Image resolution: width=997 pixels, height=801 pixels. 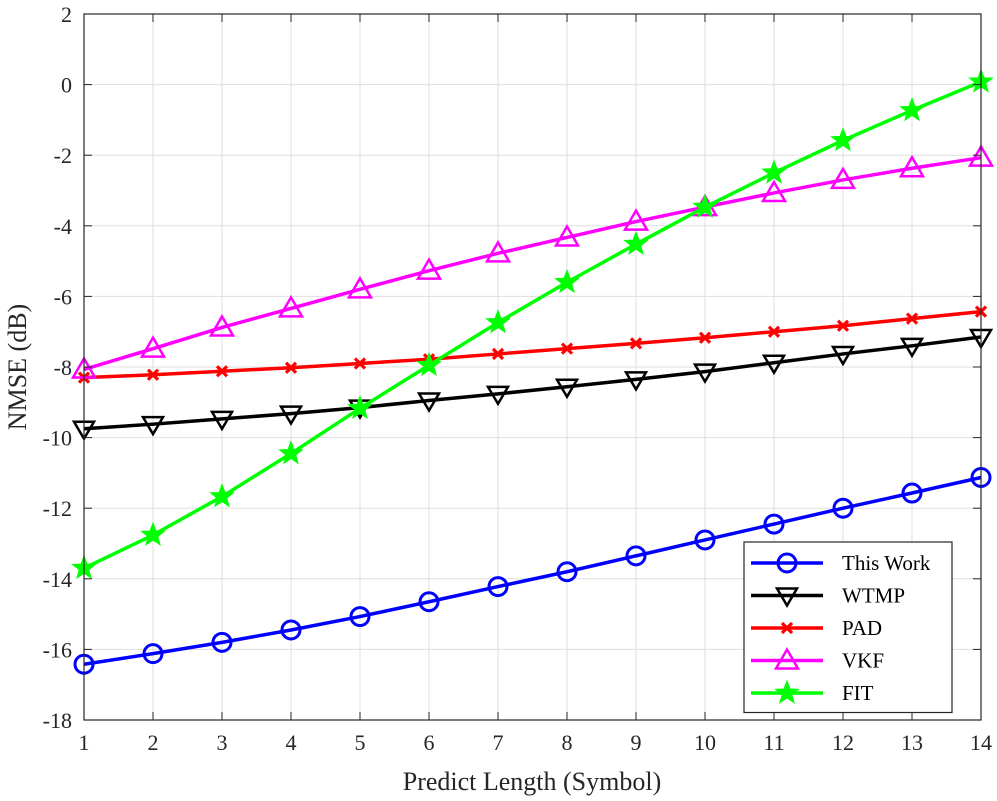 What do you see at coordinates (66, 85) in the screenshot?
I see `y-tick-label: 0` at bounding box center [66, 85].